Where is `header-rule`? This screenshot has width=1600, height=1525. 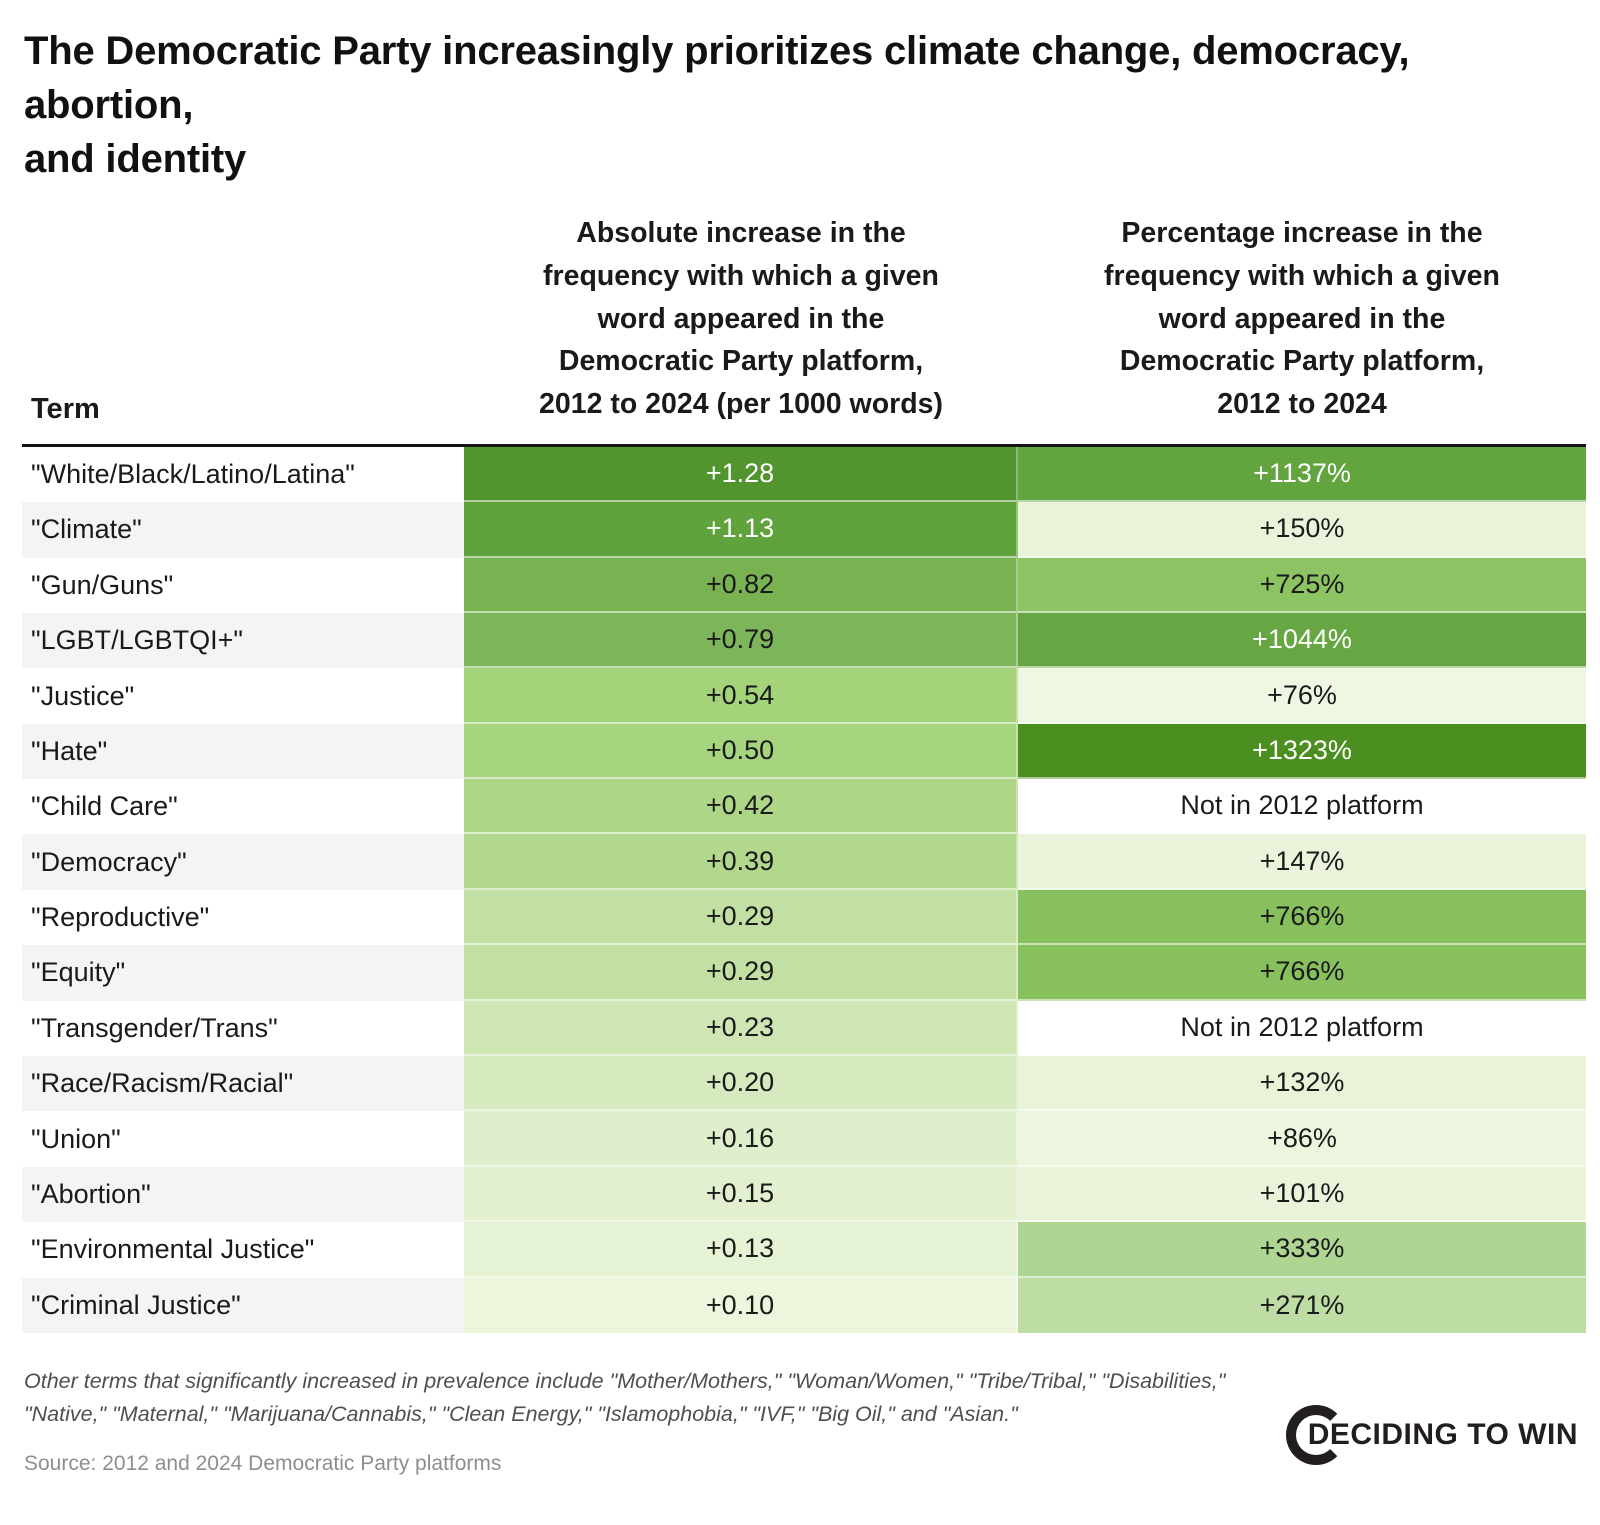 header-rule is located at coordinates (804, 445).